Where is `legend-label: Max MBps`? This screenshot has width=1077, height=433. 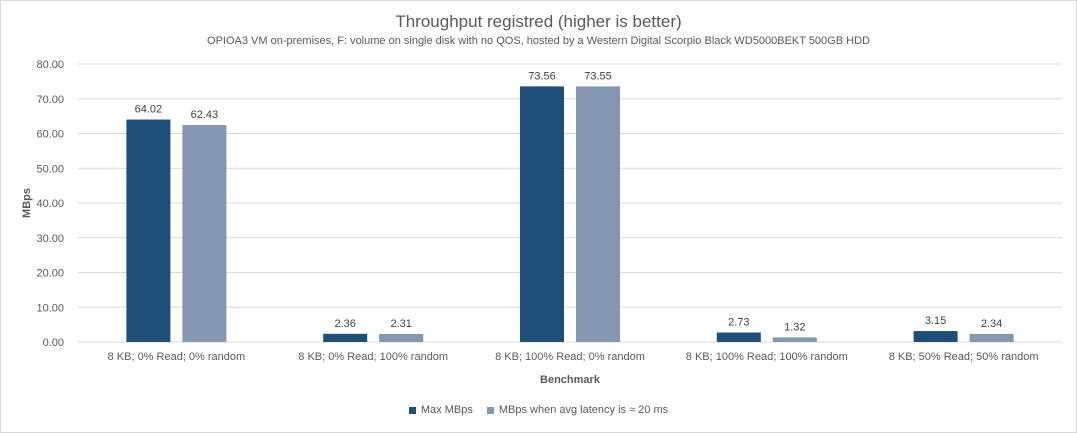
legend-label: Max MBps is located at coordinates (446, 410).